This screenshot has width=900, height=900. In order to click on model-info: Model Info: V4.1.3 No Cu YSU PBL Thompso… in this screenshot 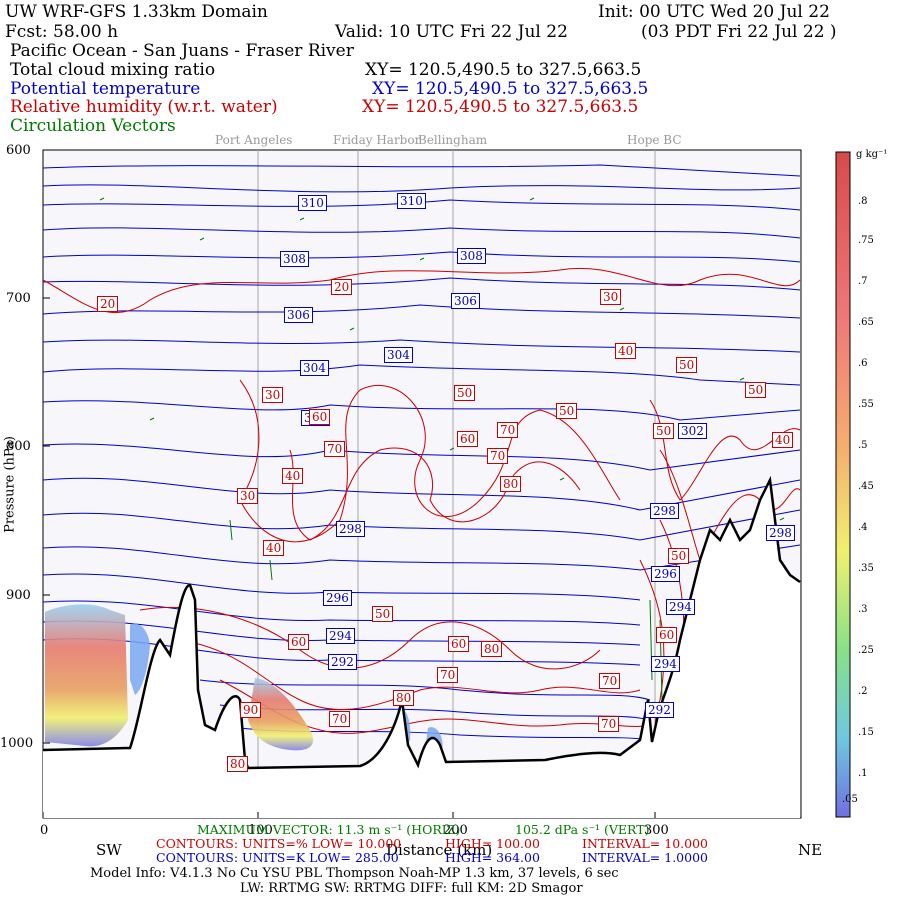, I will do `click(354, 873)`.